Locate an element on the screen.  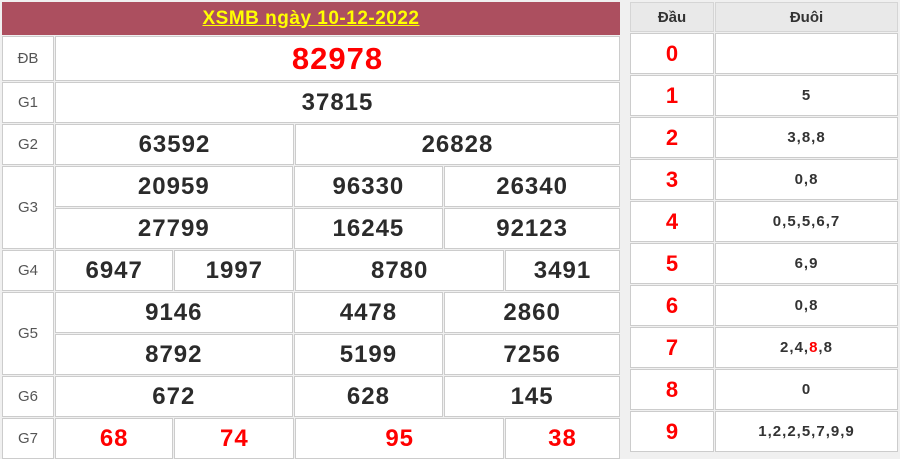
prize-number: 27799 is located at coordinates (174, 228).